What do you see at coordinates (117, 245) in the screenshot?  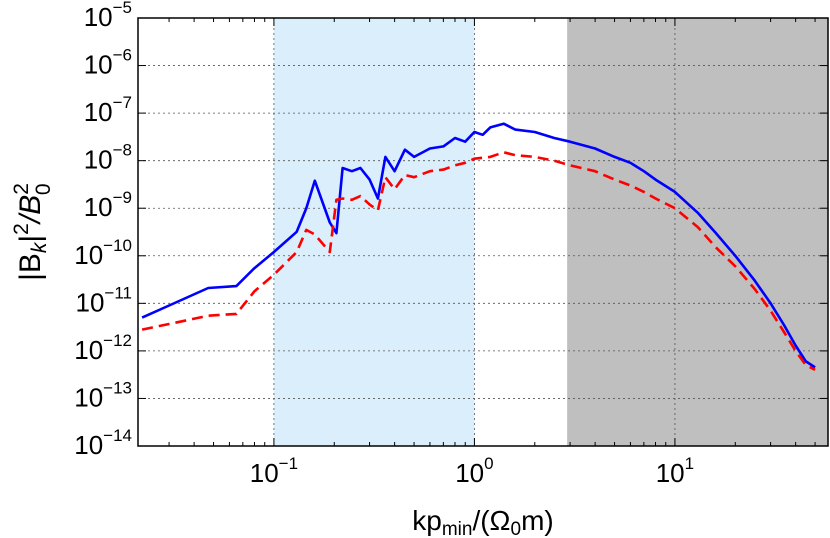 I see `y-tick-exponent: −10` at bounding box center [117, 245].